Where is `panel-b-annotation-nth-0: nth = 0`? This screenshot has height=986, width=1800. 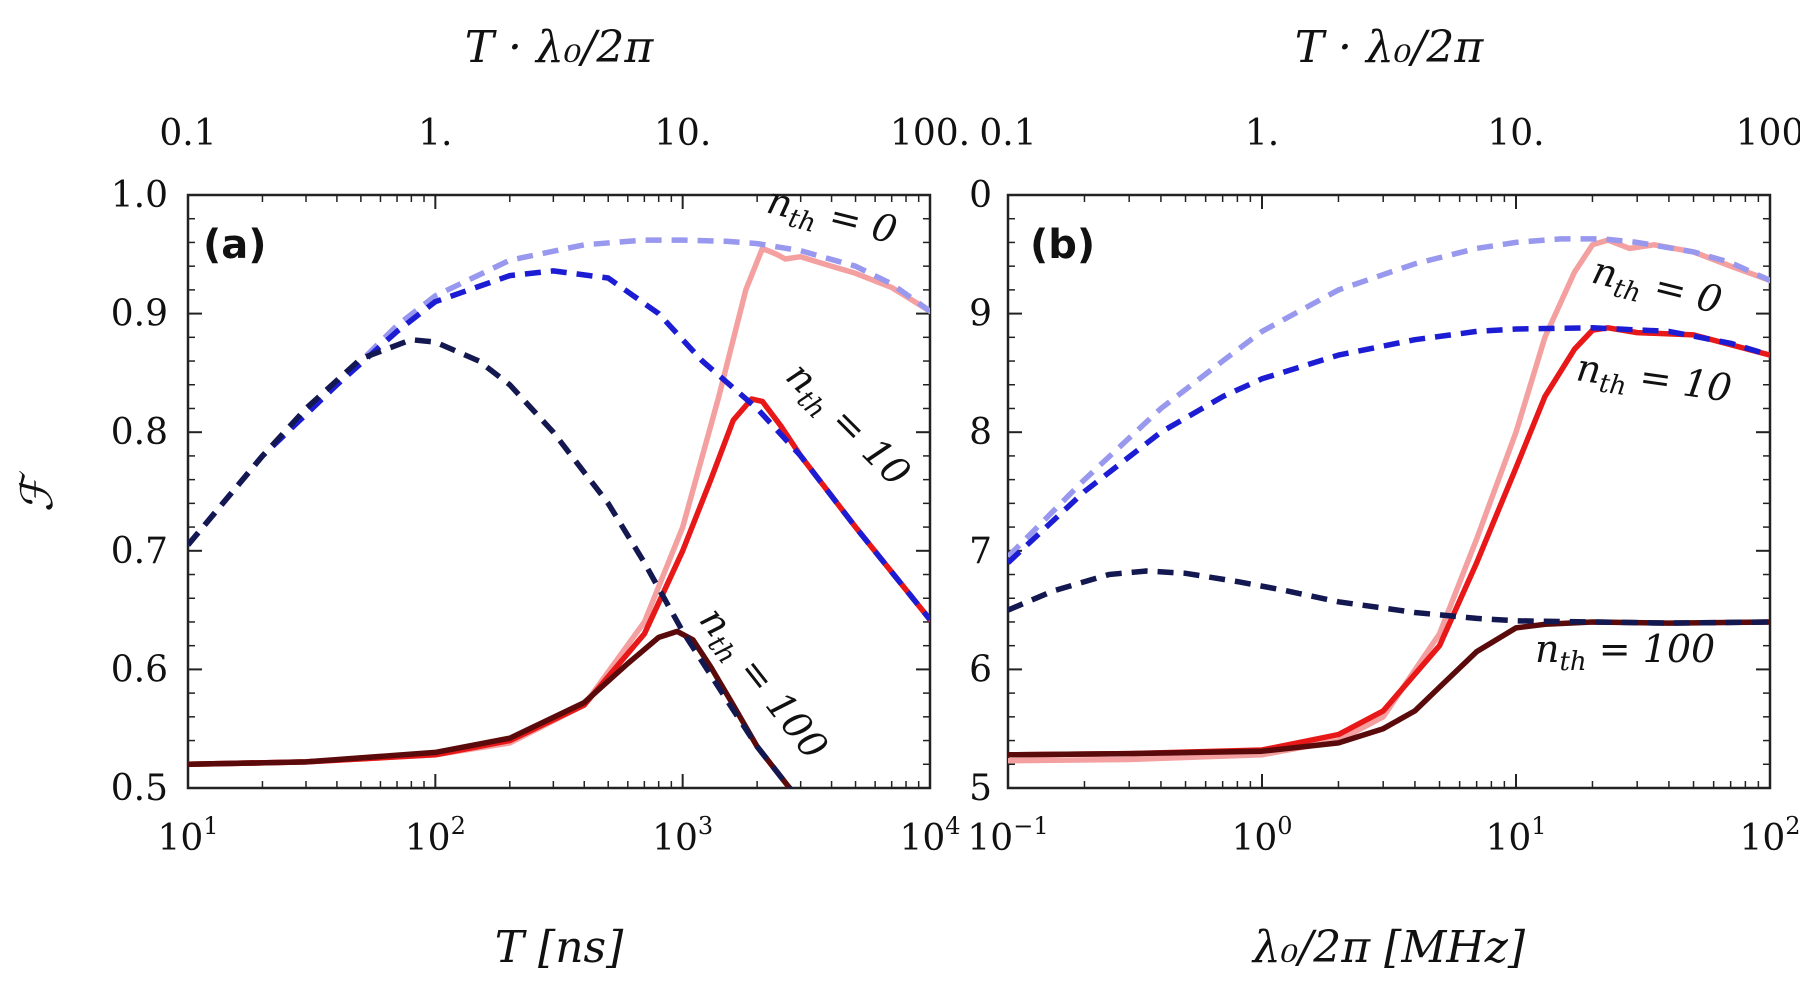 panel-b-annotation-nth-0: nth = 0 is located at coordinates (1656, 288).